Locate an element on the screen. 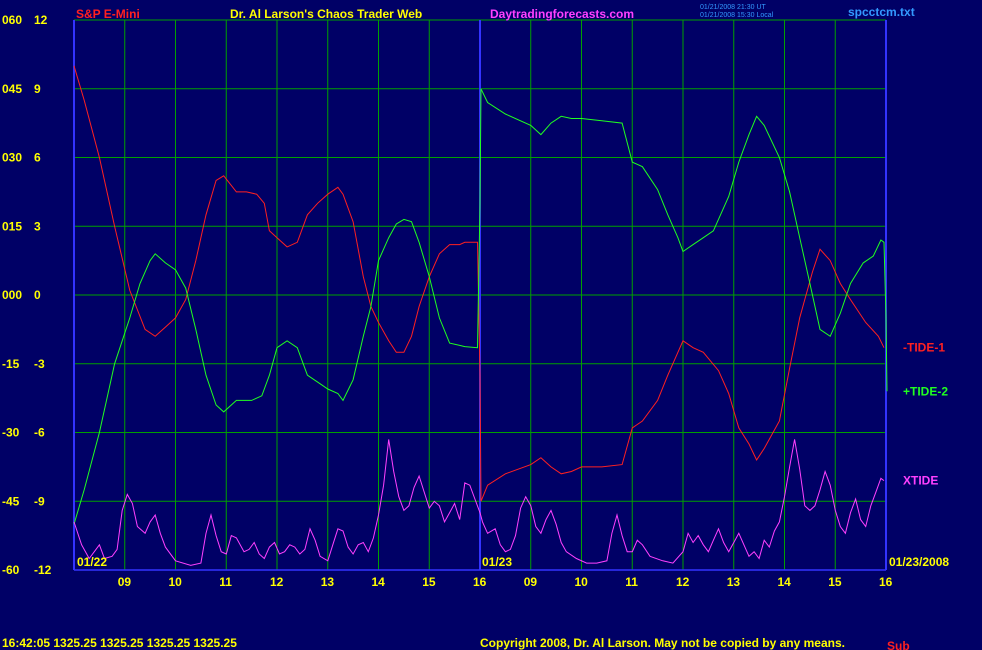  y-tick-outer: -45 is located at coordinates (11, 501).